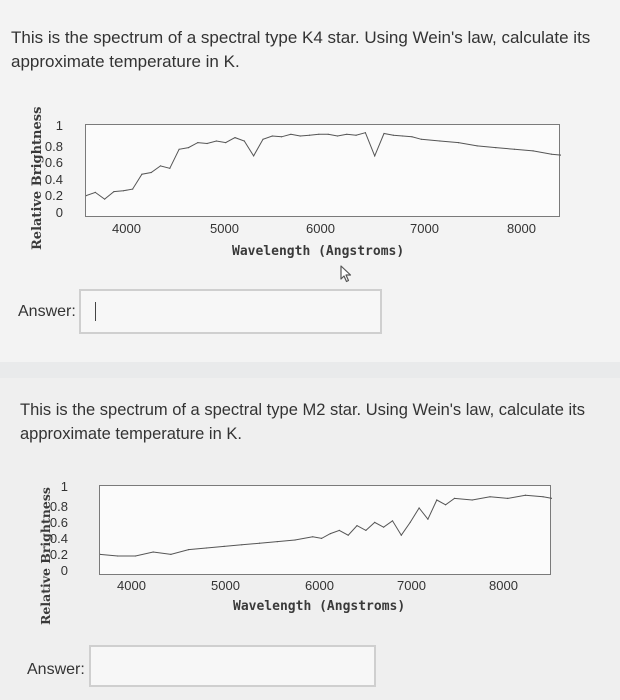  I want to click on chart-1-plot-area, so click(323, 170).